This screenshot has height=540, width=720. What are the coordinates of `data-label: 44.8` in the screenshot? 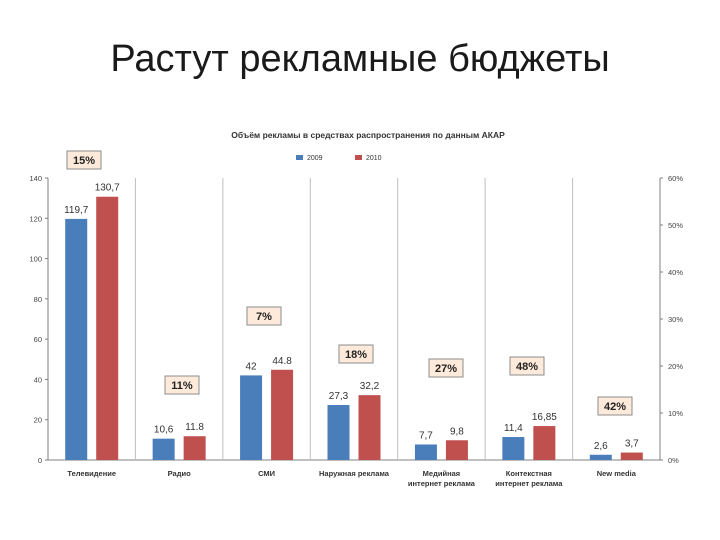 It's located at (282, 361).